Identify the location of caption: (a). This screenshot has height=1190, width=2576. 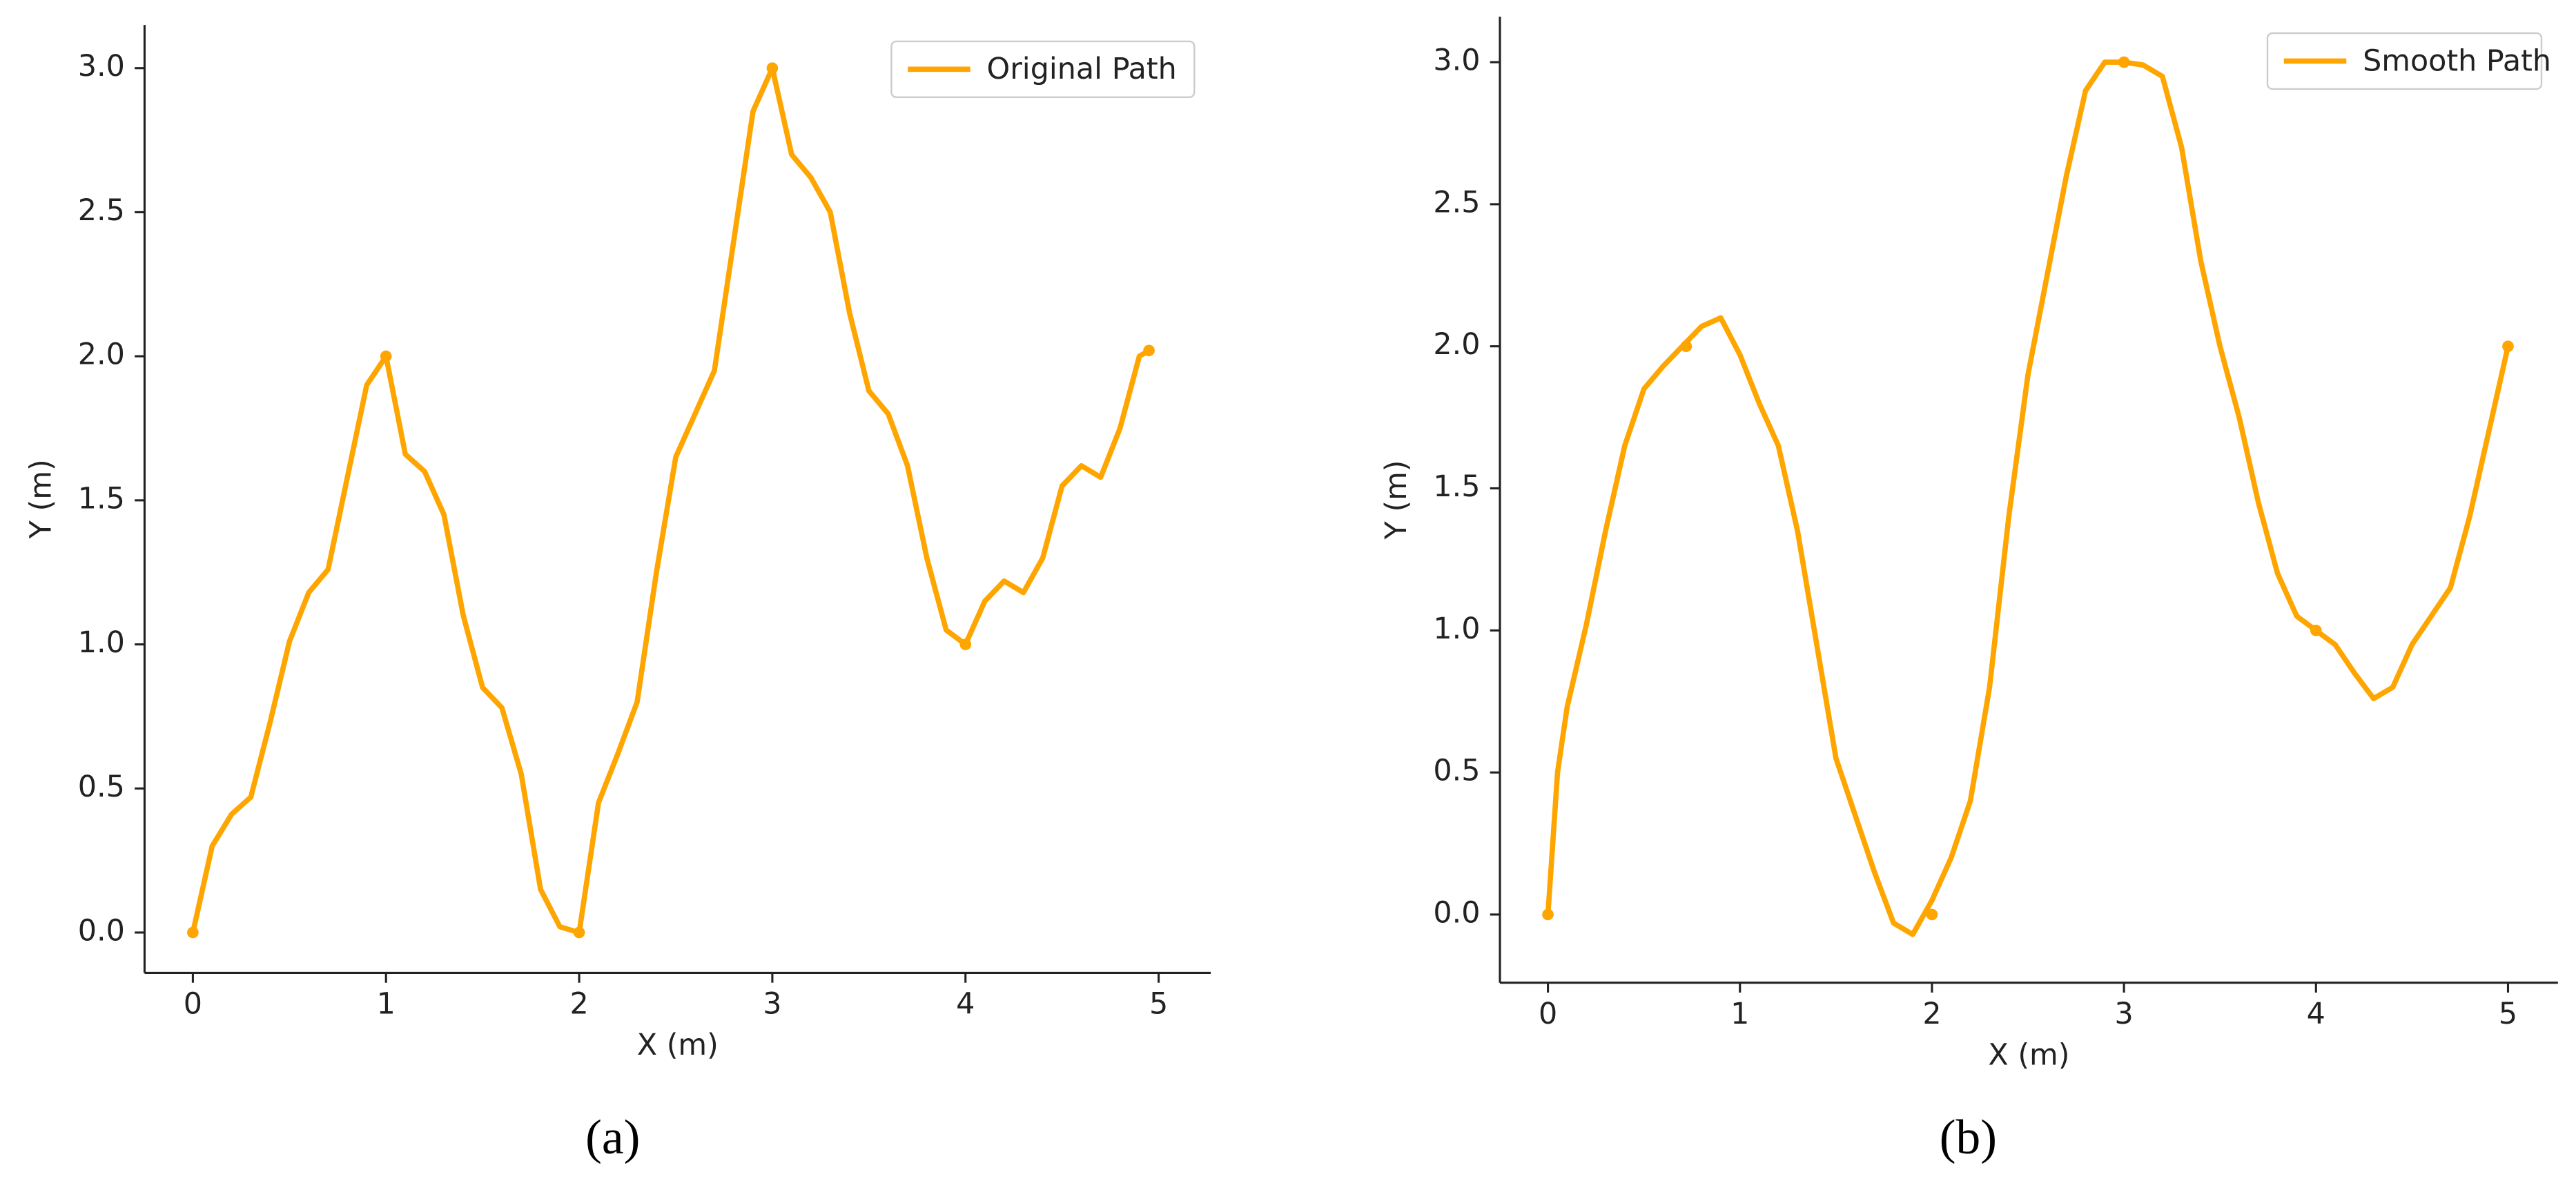
(612, 1137).